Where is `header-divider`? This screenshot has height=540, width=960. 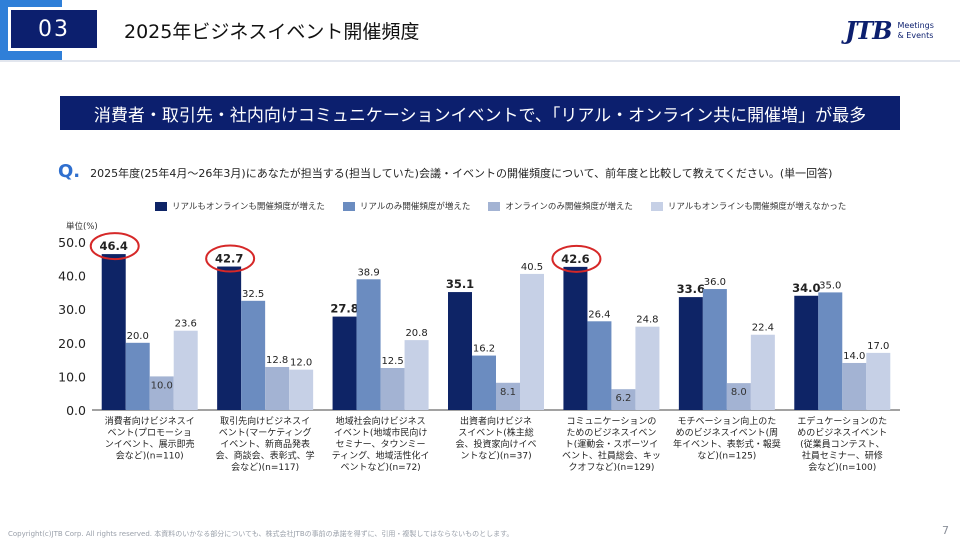
header-divider is located at coordinates (480, 61).